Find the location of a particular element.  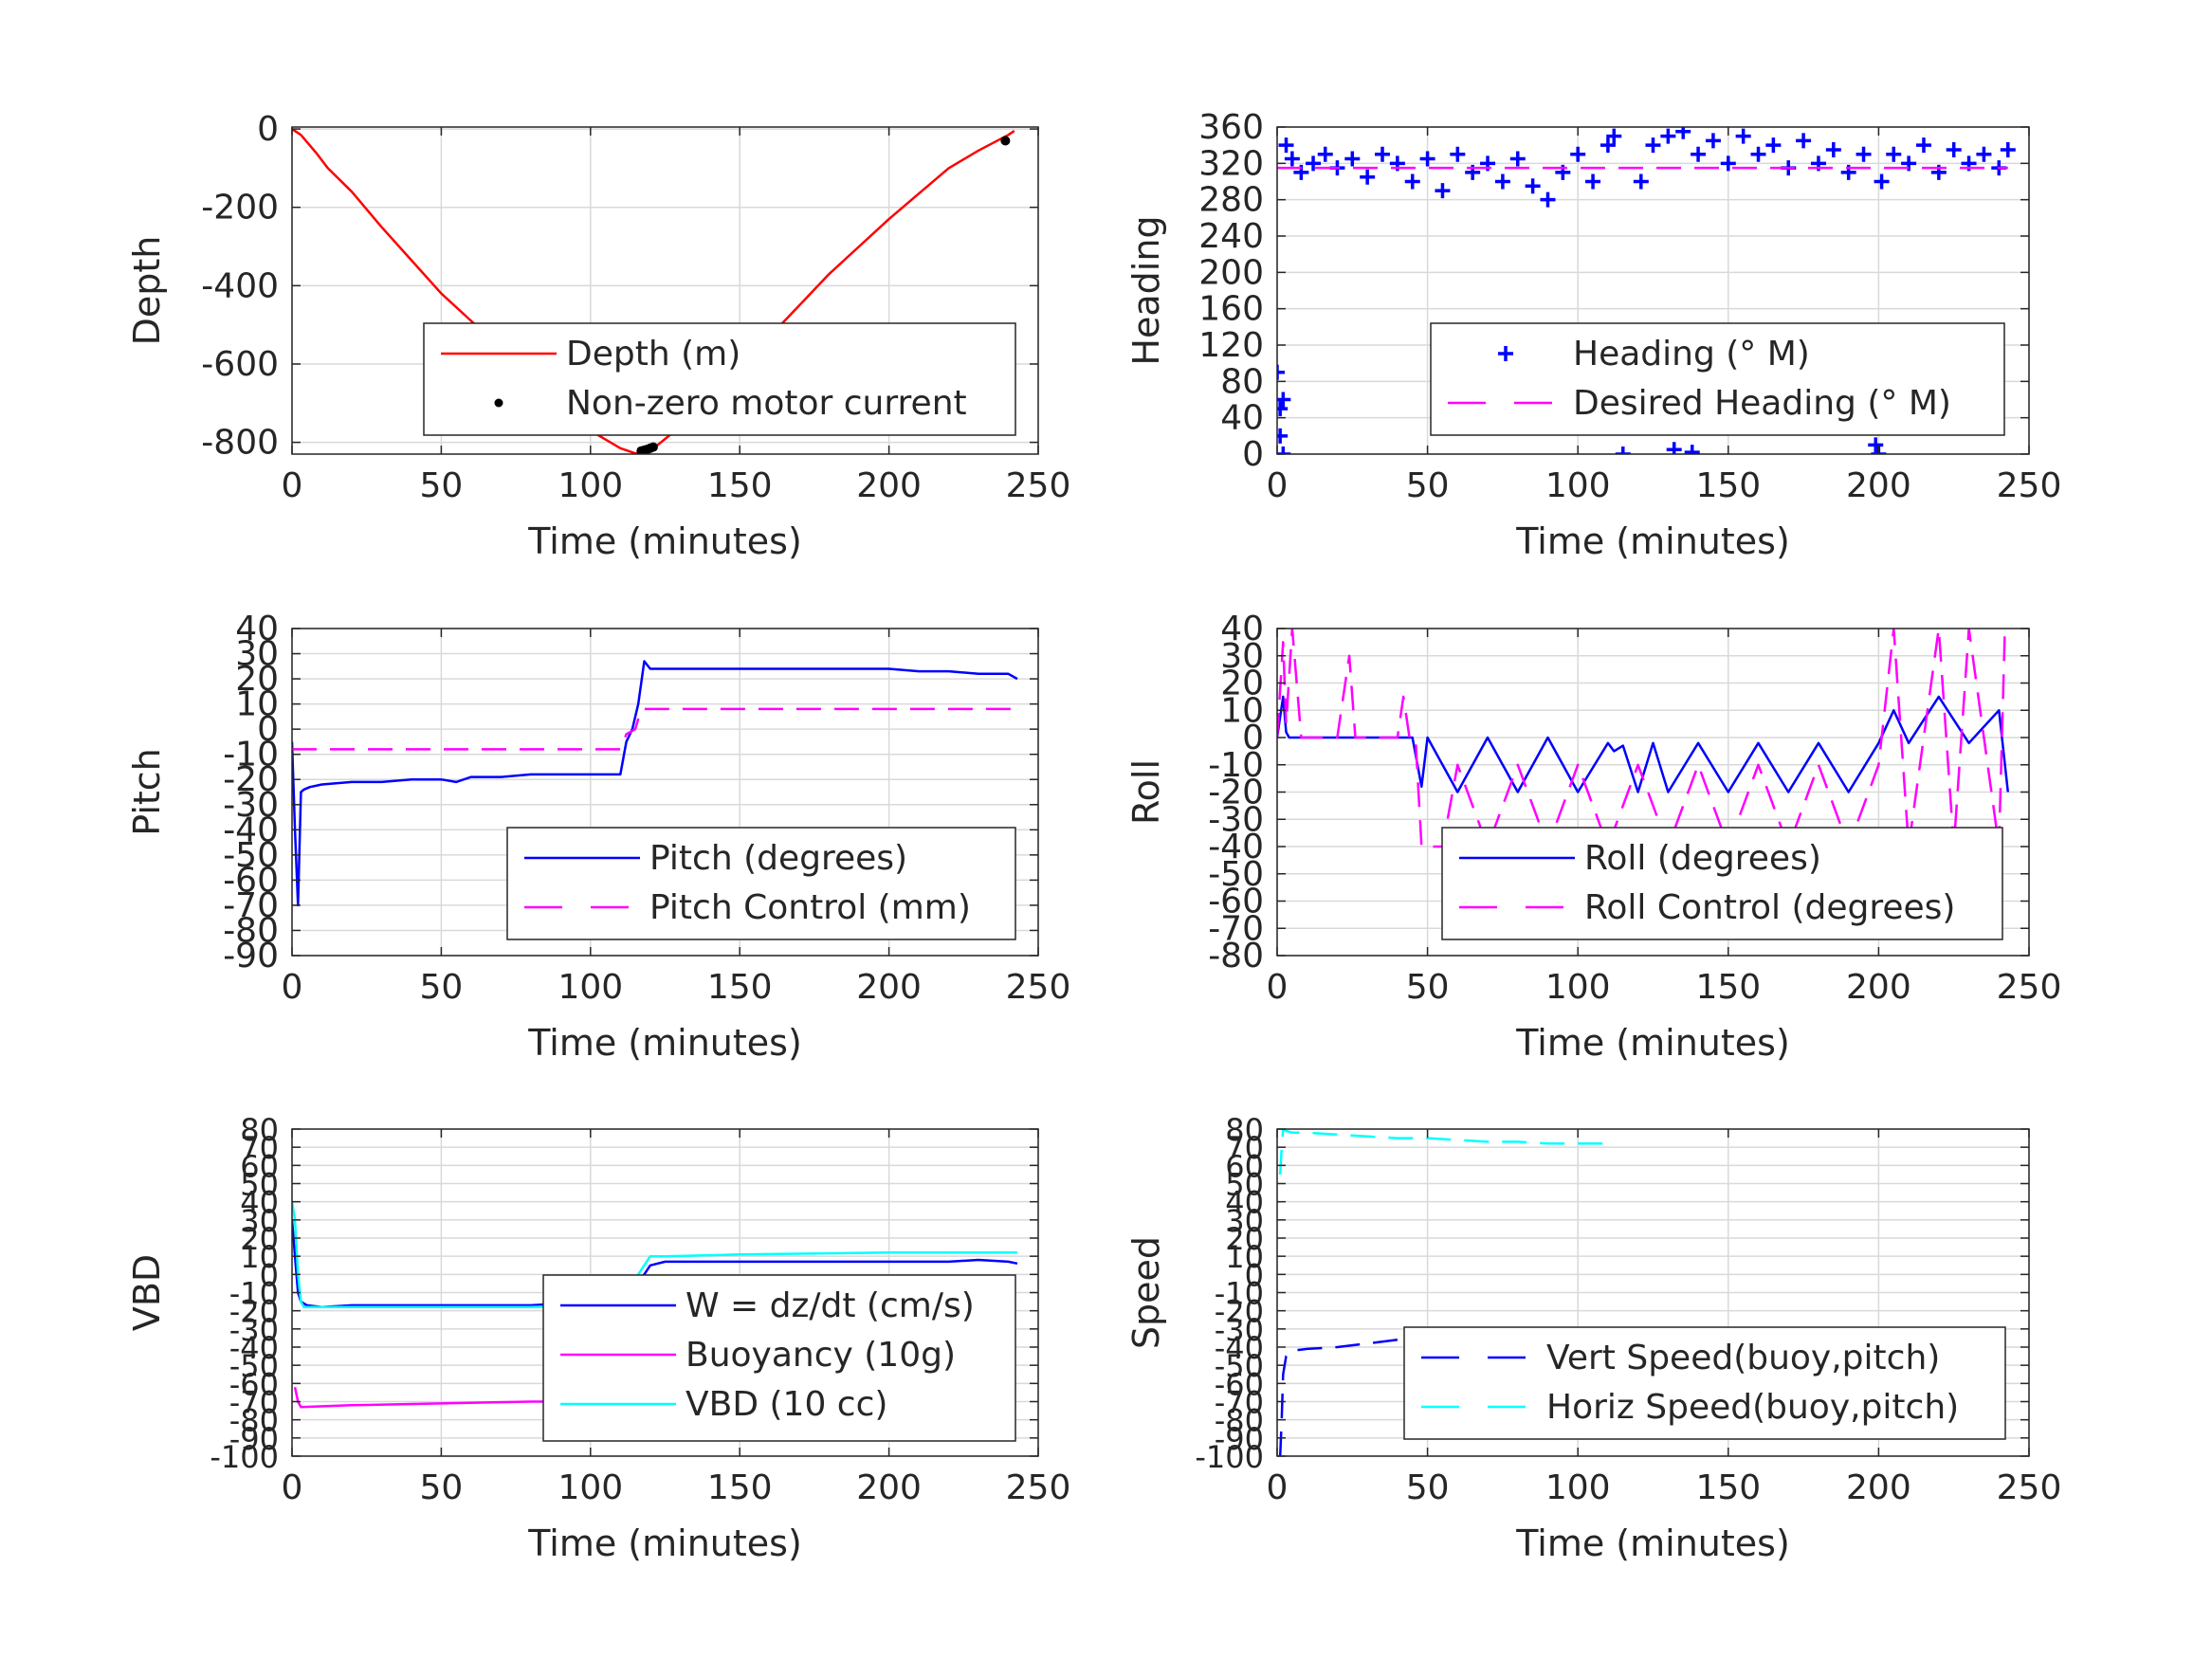

y-tick-label: 200 is located at coordinates (1231, 272).